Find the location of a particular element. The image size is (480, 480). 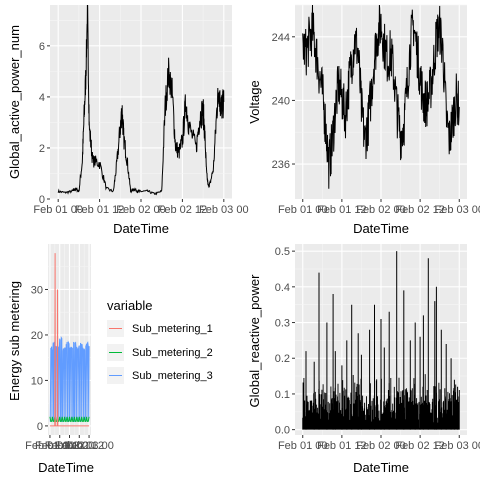

reactive-power-spikes is located at coordinates (382, 340).